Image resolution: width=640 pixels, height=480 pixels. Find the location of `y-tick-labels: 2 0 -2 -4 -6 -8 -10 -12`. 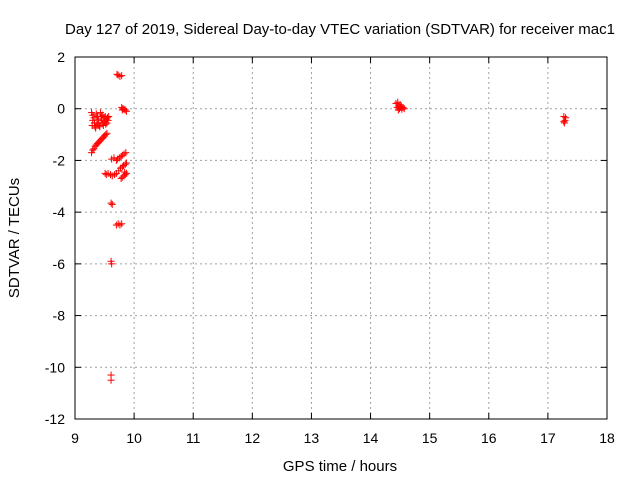

y-tick-labels: 2 0 -2 -4 -6 -8 -10 -12 is located at coordinates (55, 238).